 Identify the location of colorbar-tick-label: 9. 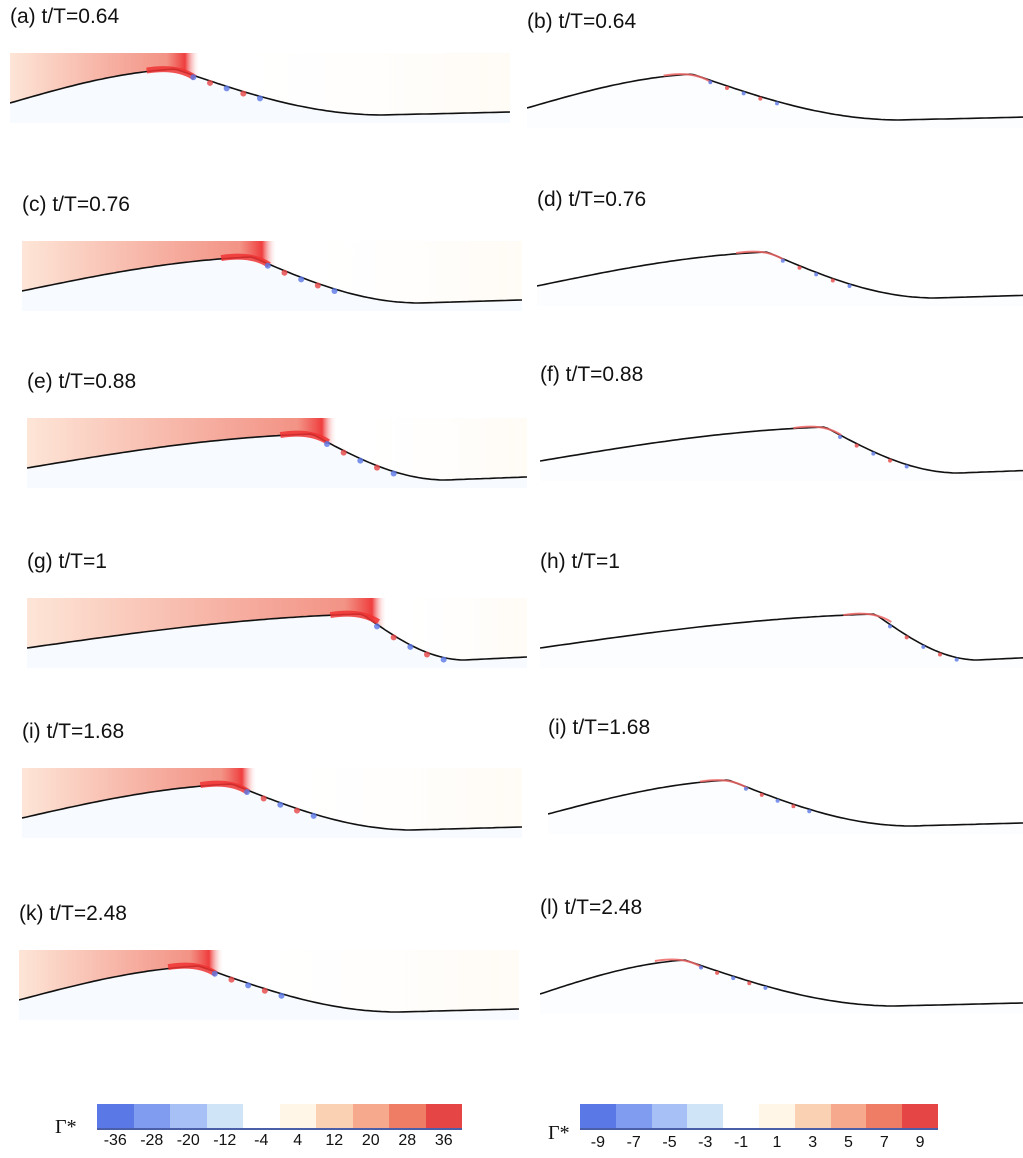
(920, 1142).